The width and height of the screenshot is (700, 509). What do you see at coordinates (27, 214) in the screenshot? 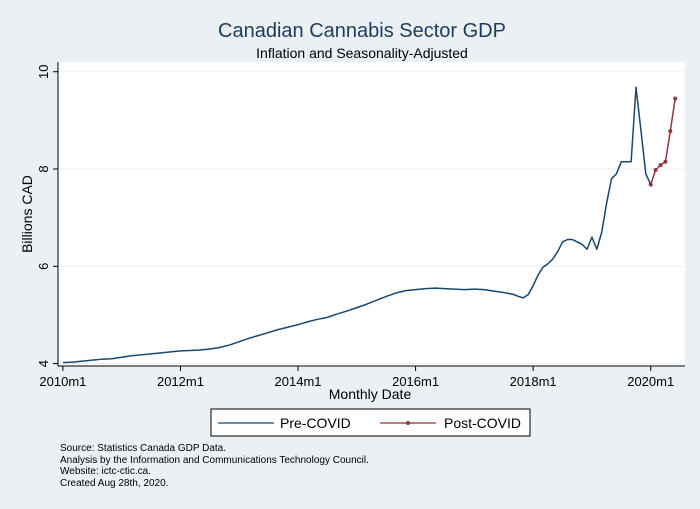
I see `y-axis-label: Billions CAD` at bounding box center [27, 214].